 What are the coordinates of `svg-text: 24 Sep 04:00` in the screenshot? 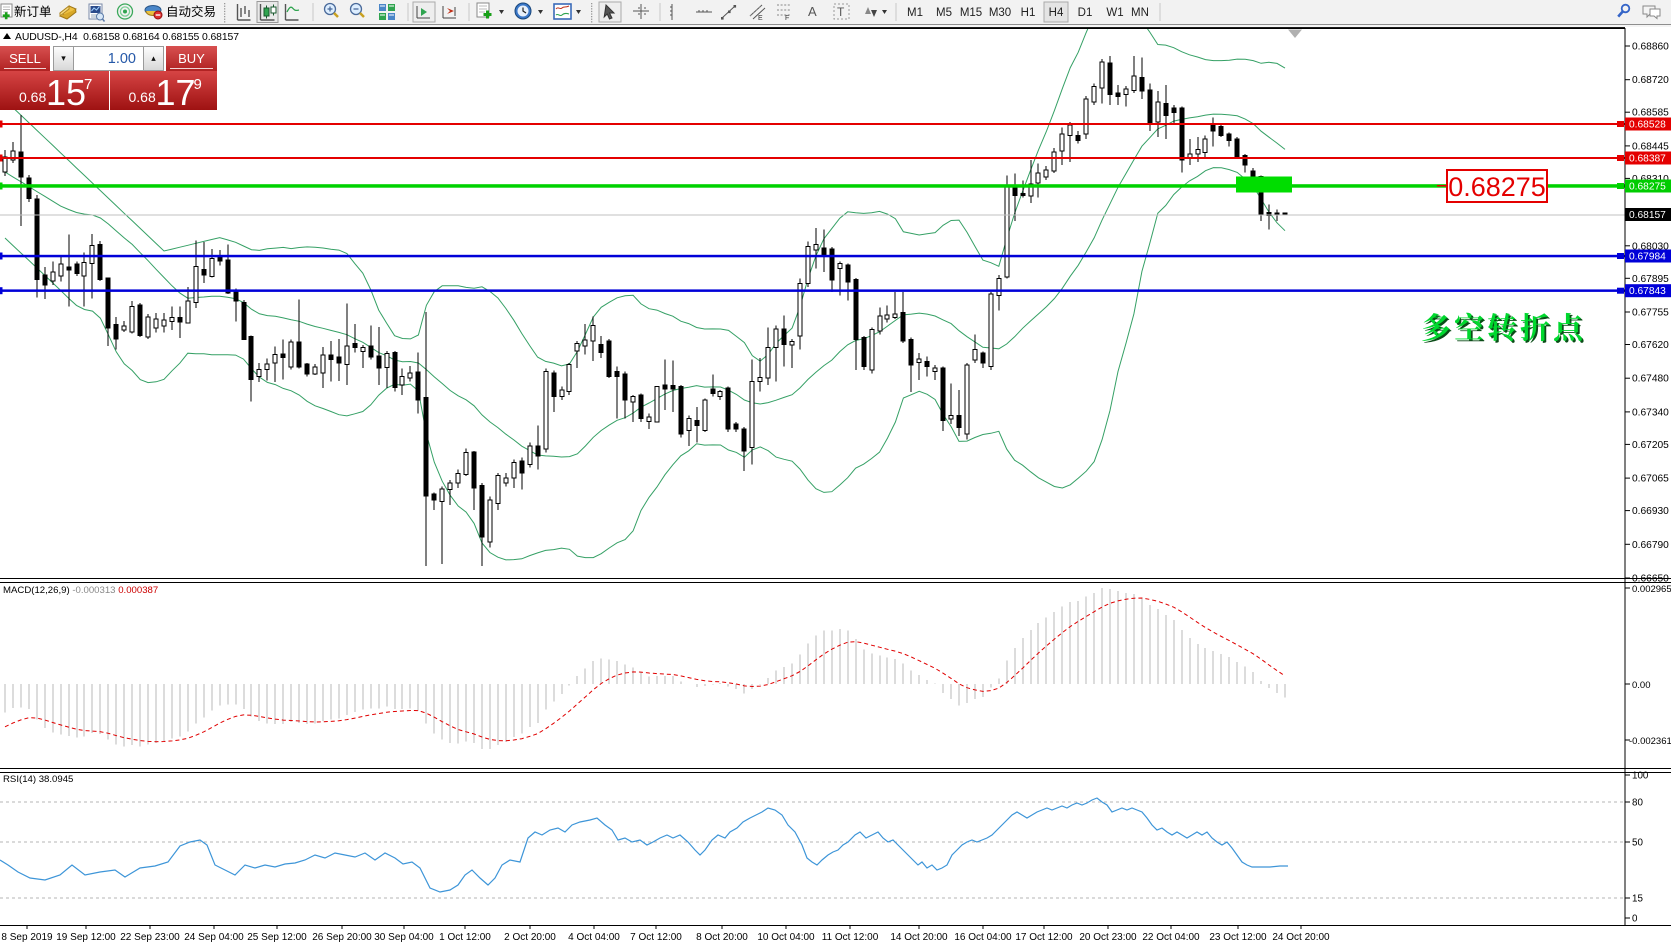 It's located at (214, 937).